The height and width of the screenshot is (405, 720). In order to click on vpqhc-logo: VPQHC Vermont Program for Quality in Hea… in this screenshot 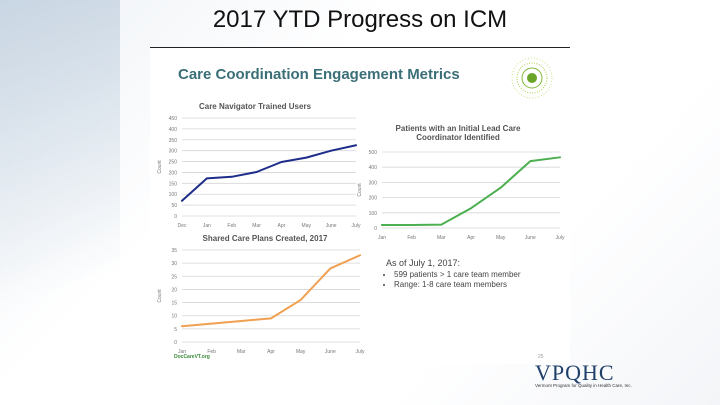, I will do `click(595, 376)`.